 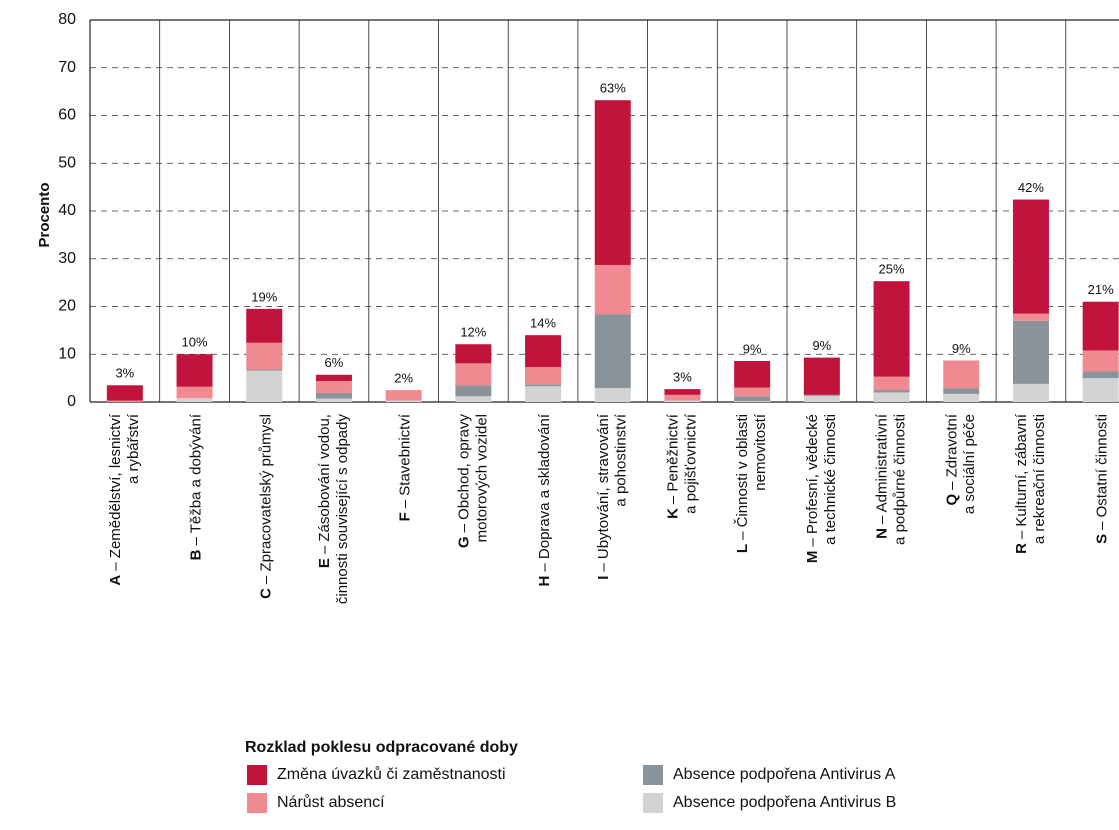 What do you see at coordinates (784, 774) in the screenshot?
I see `legend-label: Absence podpořena Antivirus A` at bounding box center [784, 774].